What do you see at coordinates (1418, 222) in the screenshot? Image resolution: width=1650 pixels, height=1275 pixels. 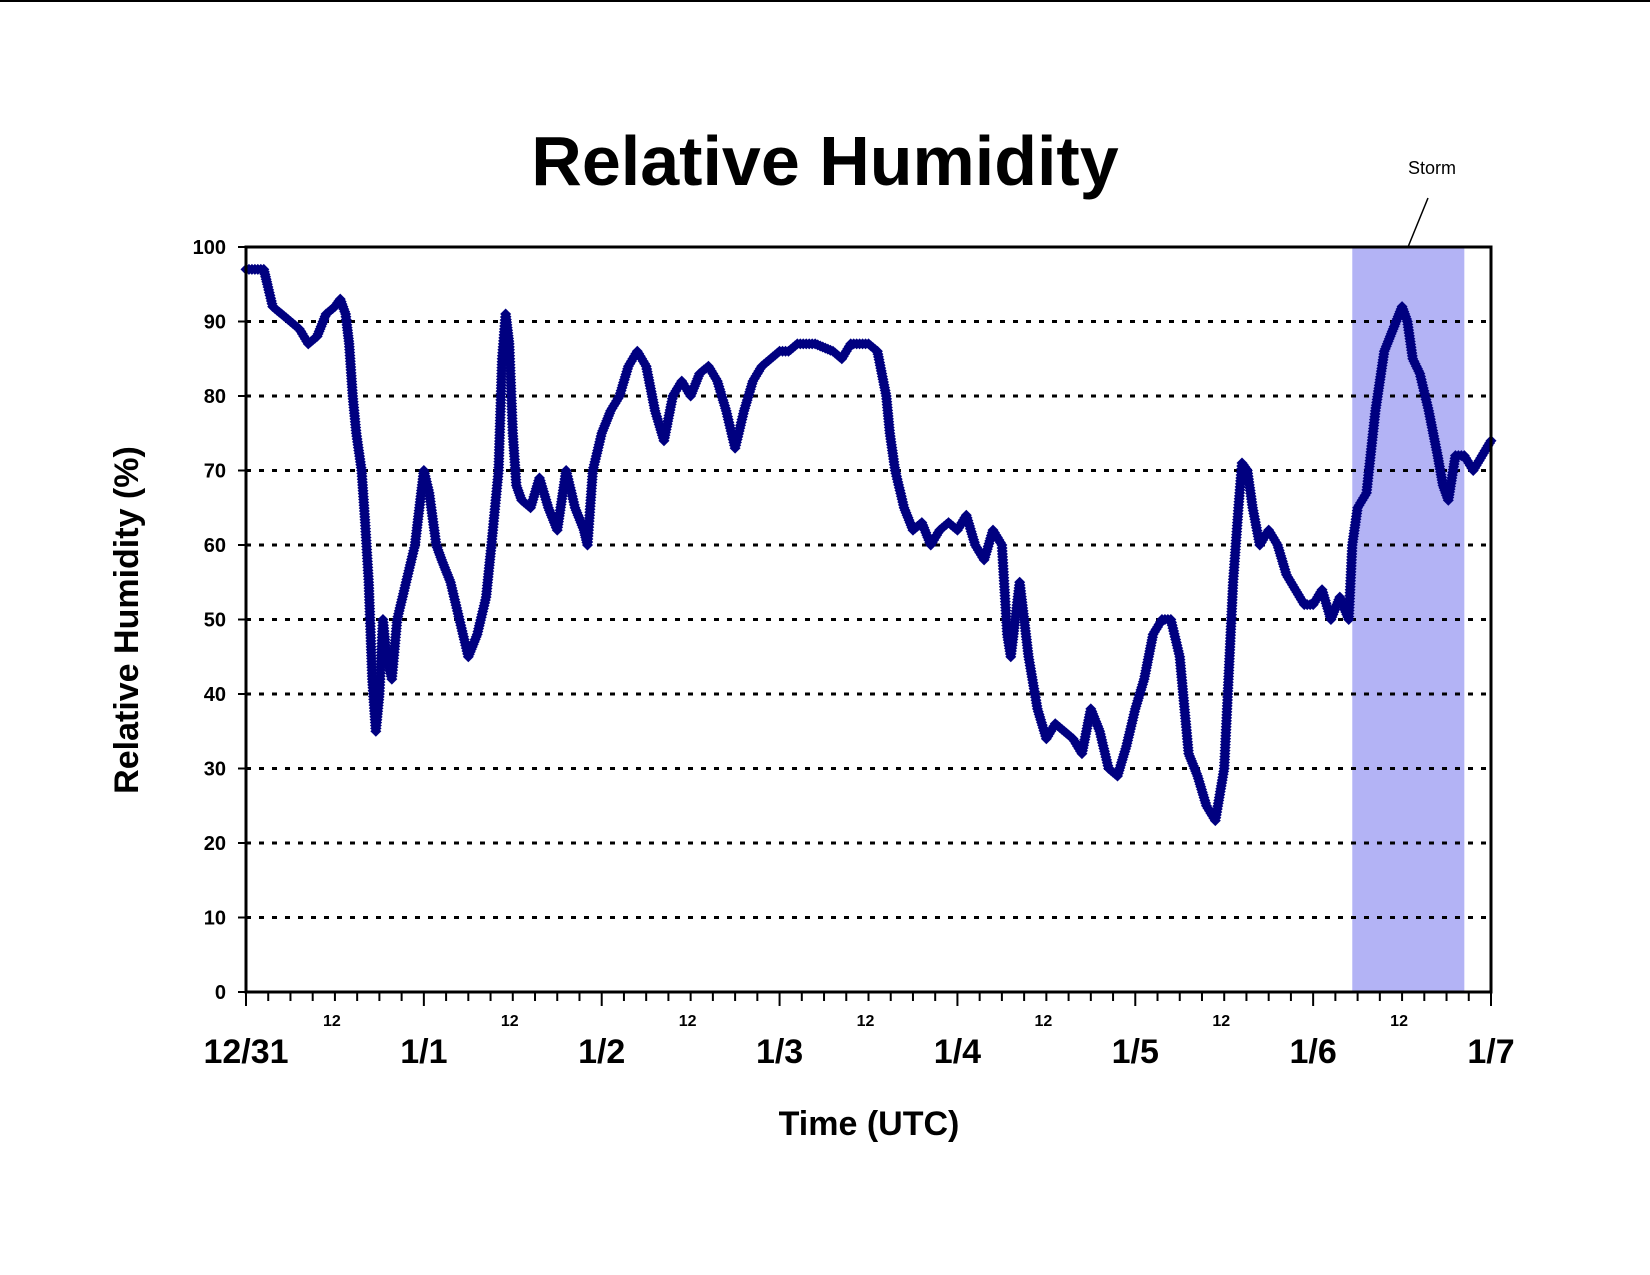 I see `storm-annotation-pointer` at bounding box center [1418, 222].